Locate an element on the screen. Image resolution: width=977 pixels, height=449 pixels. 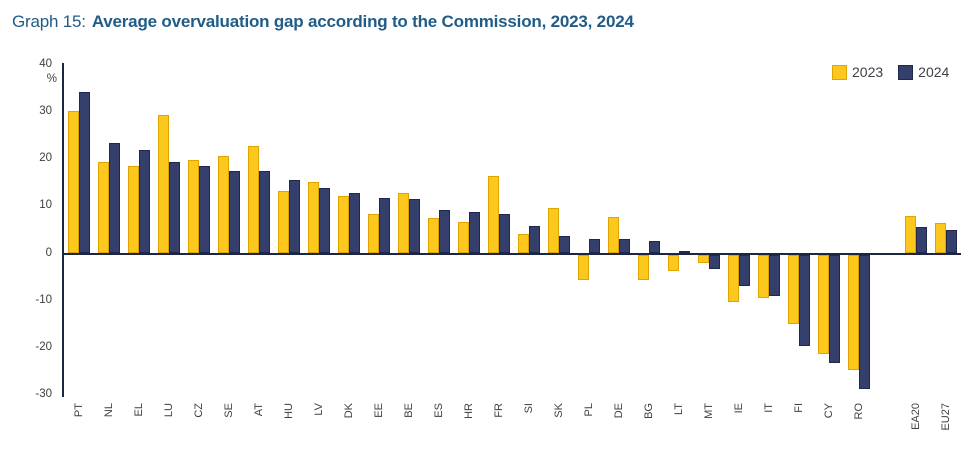
x-label-AT: AT is located at coordinates (259, 410).